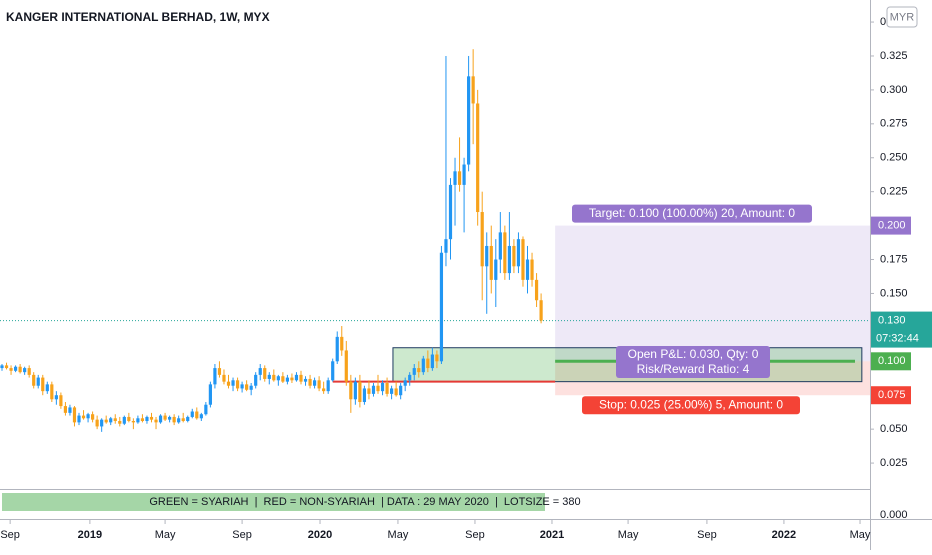  What do you see at coordinates (894, 293) in the screenshot?
I see `y-tick-label: 0.150` at bounding box center [894, 293].